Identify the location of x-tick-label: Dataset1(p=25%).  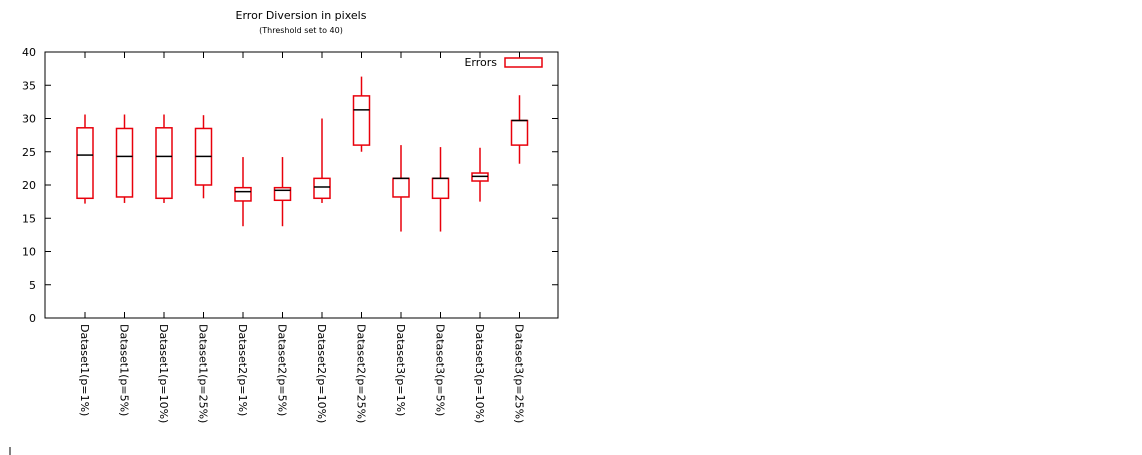
(203, 373).